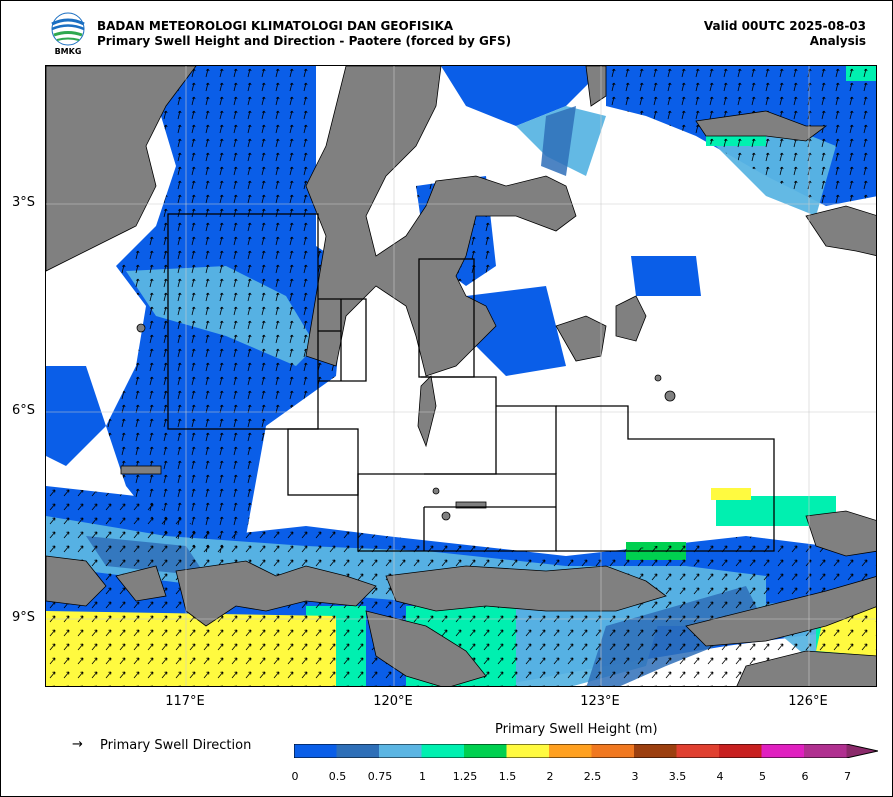 The image size is (893, 797). What do you see at coordinates (393, 701) in the screenshot?
I see `lon-label-120e: 120°E` at bounding box center [393, 701].